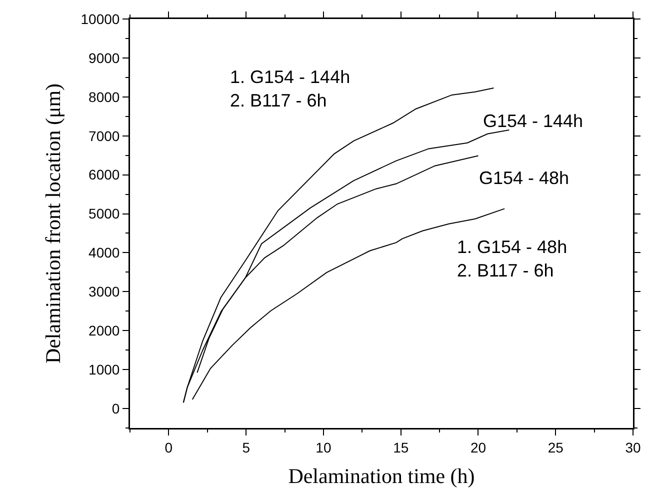  What do you see at coordinates (381, 476) in the screenshot?
I see `x-axis-title: Delamination time (h)` at bounding box center [381, 476].